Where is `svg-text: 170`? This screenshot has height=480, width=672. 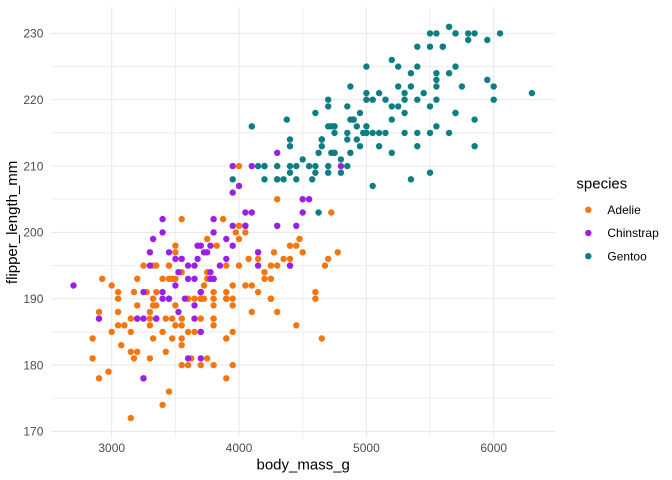 svg-text: 170 is located at coordinates (33, 432).